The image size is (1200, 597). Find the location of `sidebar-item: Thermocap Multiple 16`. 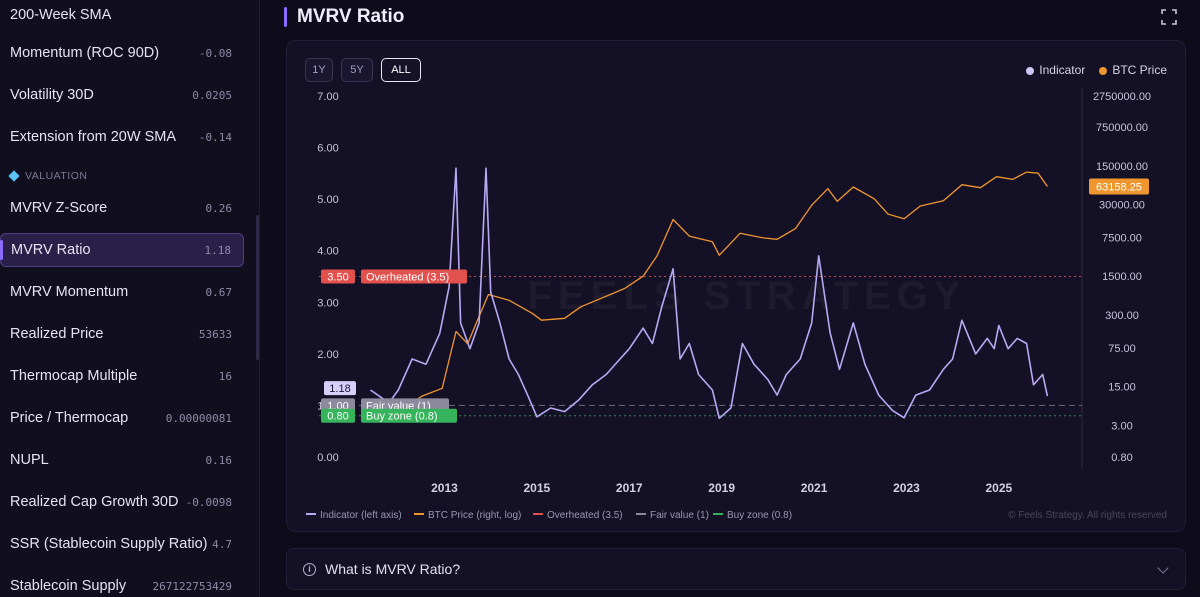

sidebar-item: Thermocap Multiple 16 is located at coordinates (122, 376).